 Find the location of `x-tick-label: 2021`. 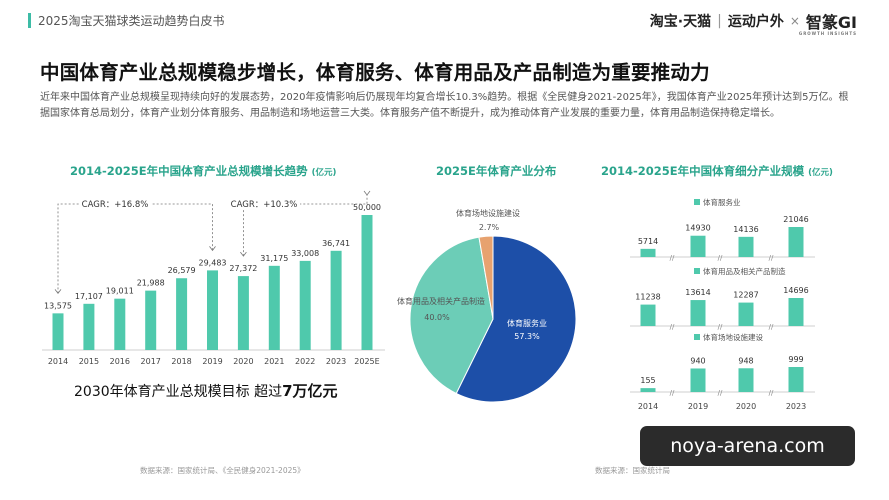

x-tick-label: 2021 is located at coordinates (274, 361).